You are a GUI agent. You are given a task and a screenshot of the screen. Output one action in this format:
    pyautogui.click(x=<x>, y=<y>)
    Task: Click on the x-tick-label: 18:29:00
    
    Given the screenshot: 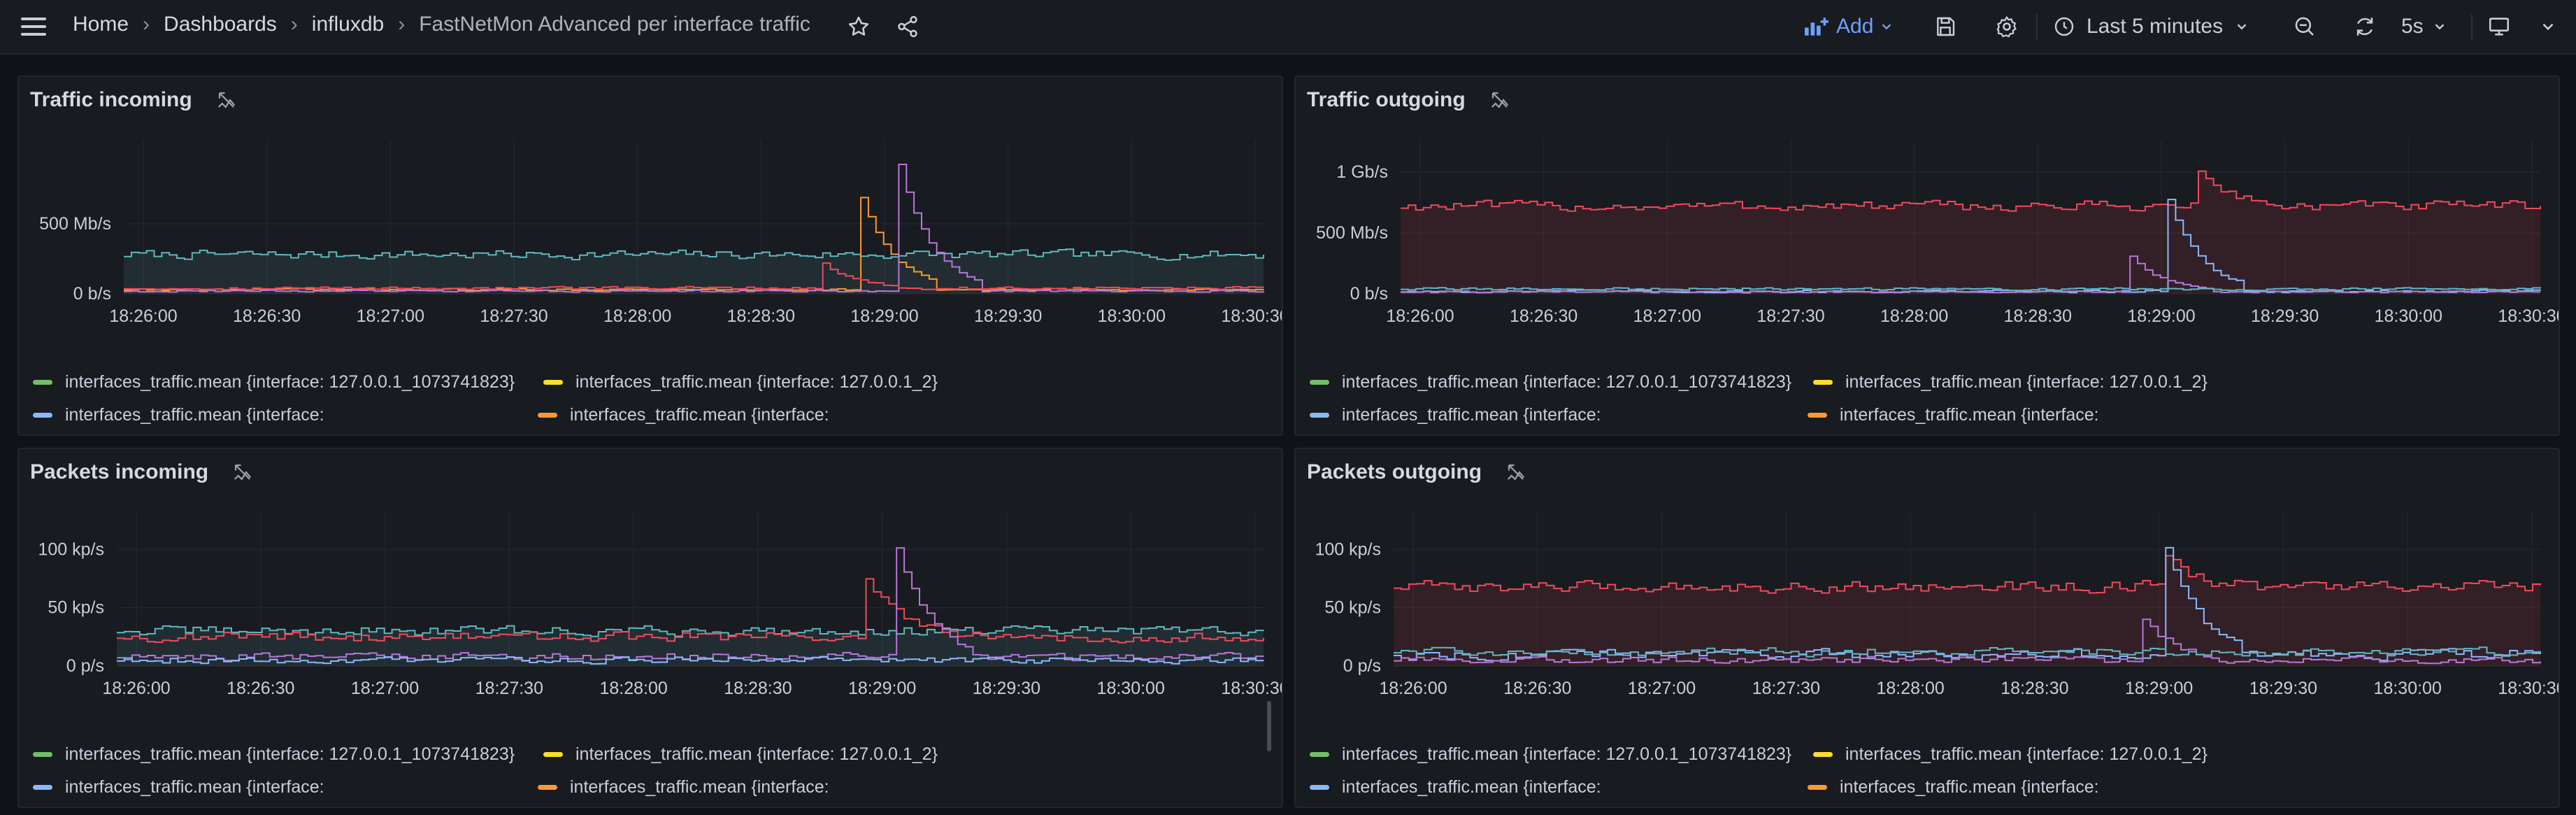 What is the action you would take?
    pyautogui.click(x=2161, y=316)
    